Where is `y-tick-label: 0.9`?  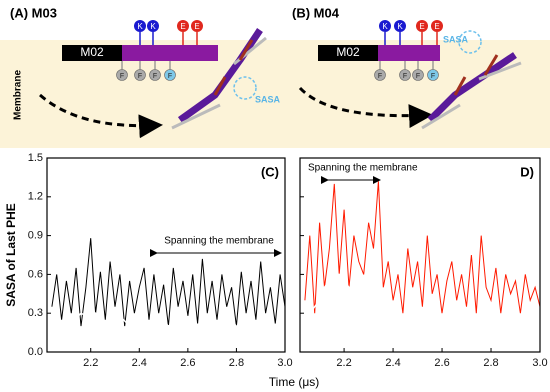 y-tick-label: 0.9 is located at coordinates (35, 236).